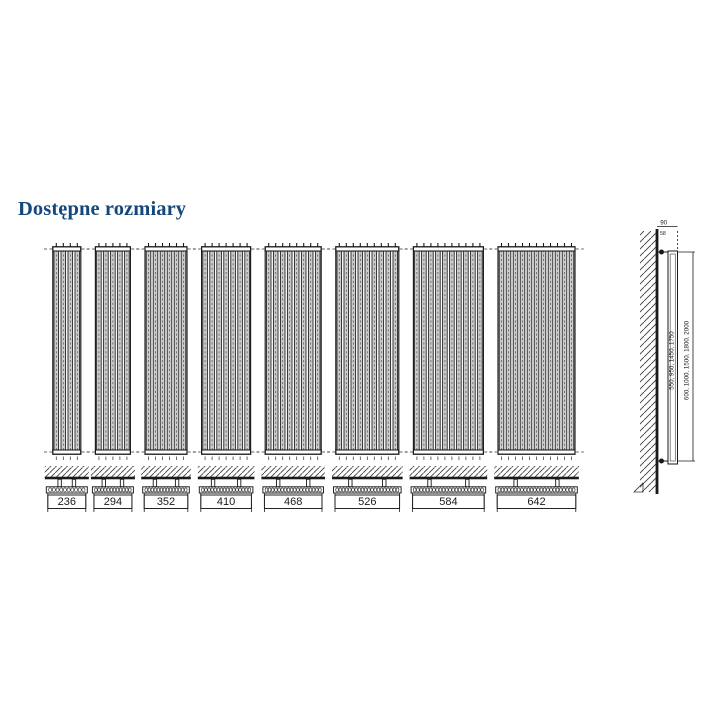  What do you see at coordinates (226, 502) in the screenshot?
I see `width-dimension-label: 410` at bounding box center [226, 502].